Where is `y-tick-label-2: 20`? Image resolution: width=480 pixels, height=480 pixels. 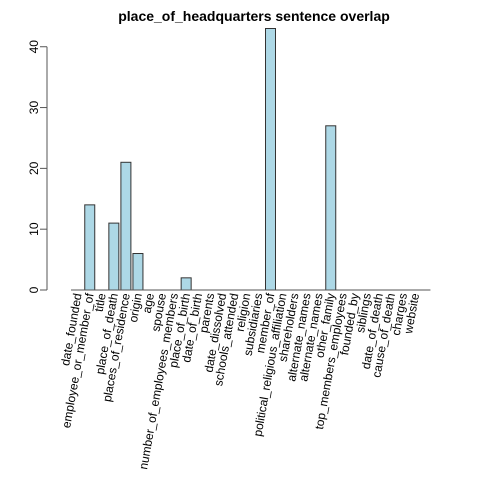
y-tick-label-2: 20 is located at coordinates (34, 168).